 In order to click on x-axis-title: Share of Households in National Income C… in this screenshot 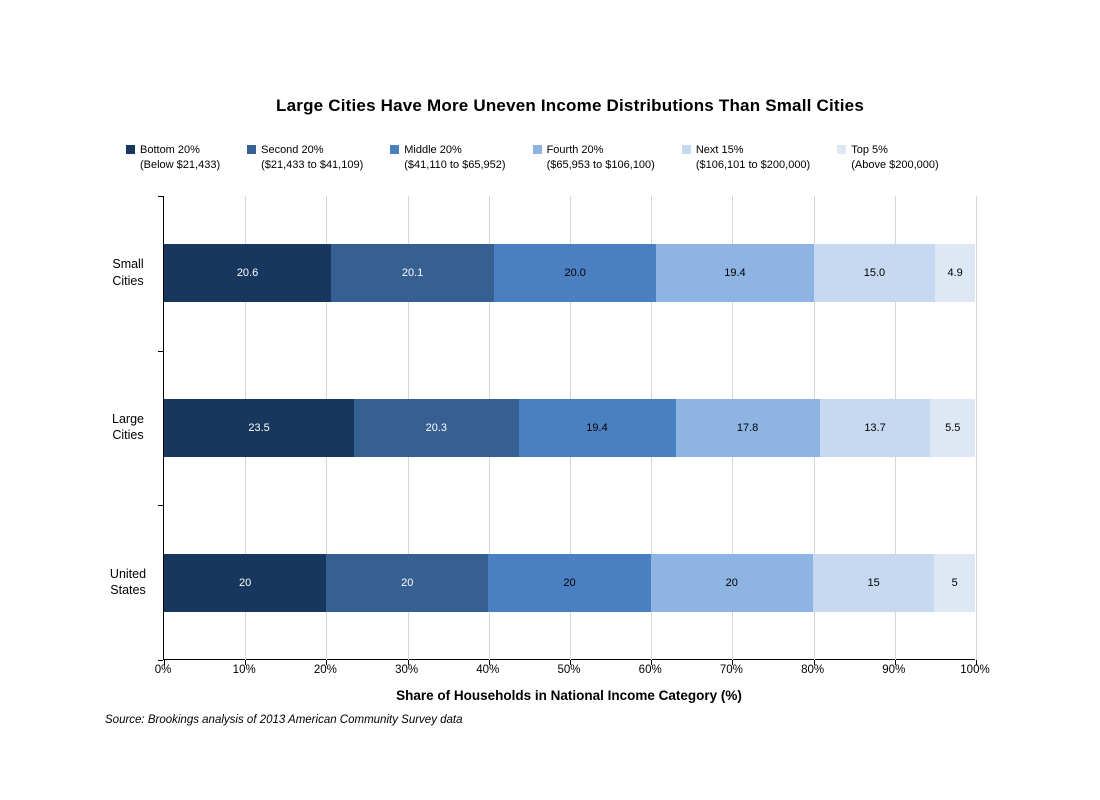, I will do `click(569, 695)`.